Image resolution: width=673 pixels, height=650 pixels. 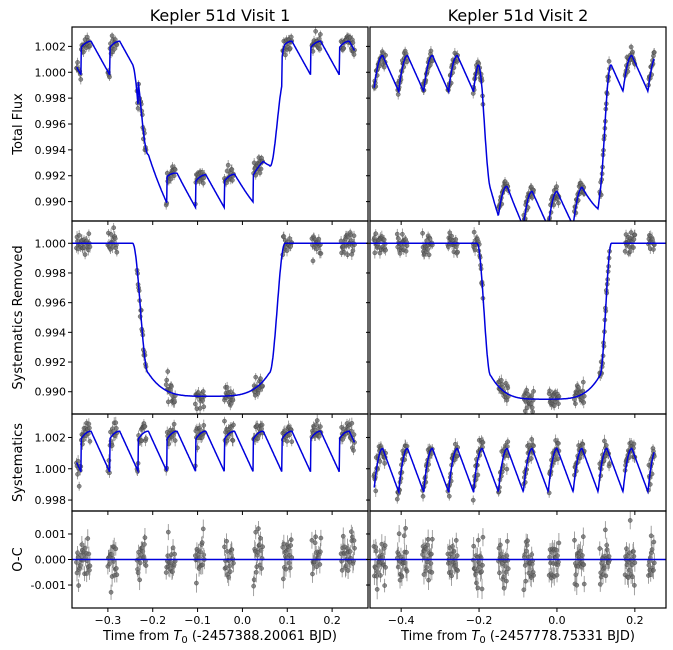 What do you see at coordinates (51, 362) in the screenshot?
I see `y-tick-label: 0.992` at bounding box center [51, 362].